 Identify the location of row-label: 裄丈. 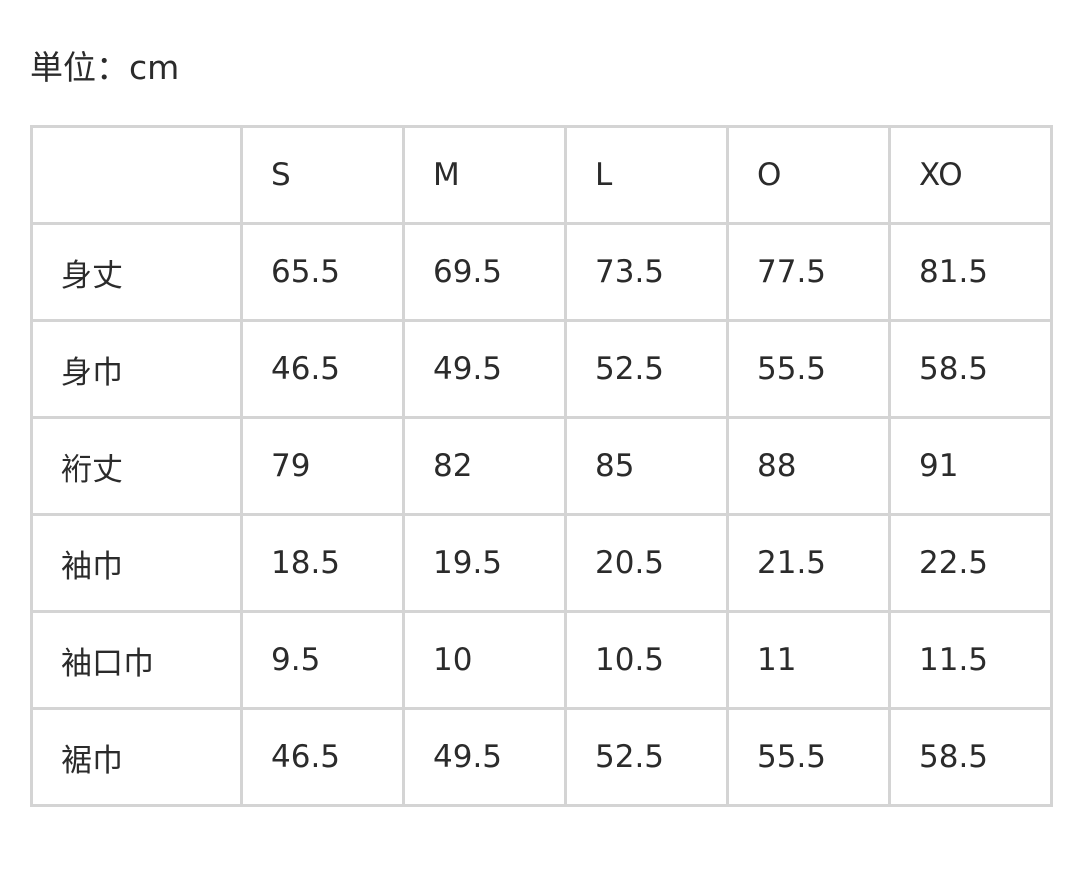
(136, 466).